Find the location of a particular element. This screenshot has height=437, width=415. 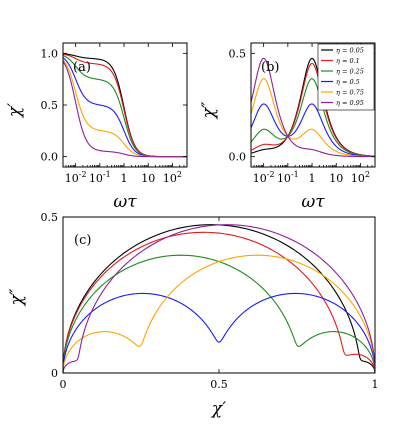

legend-entry: η = 0.5 is located at coordinates (348, 82).